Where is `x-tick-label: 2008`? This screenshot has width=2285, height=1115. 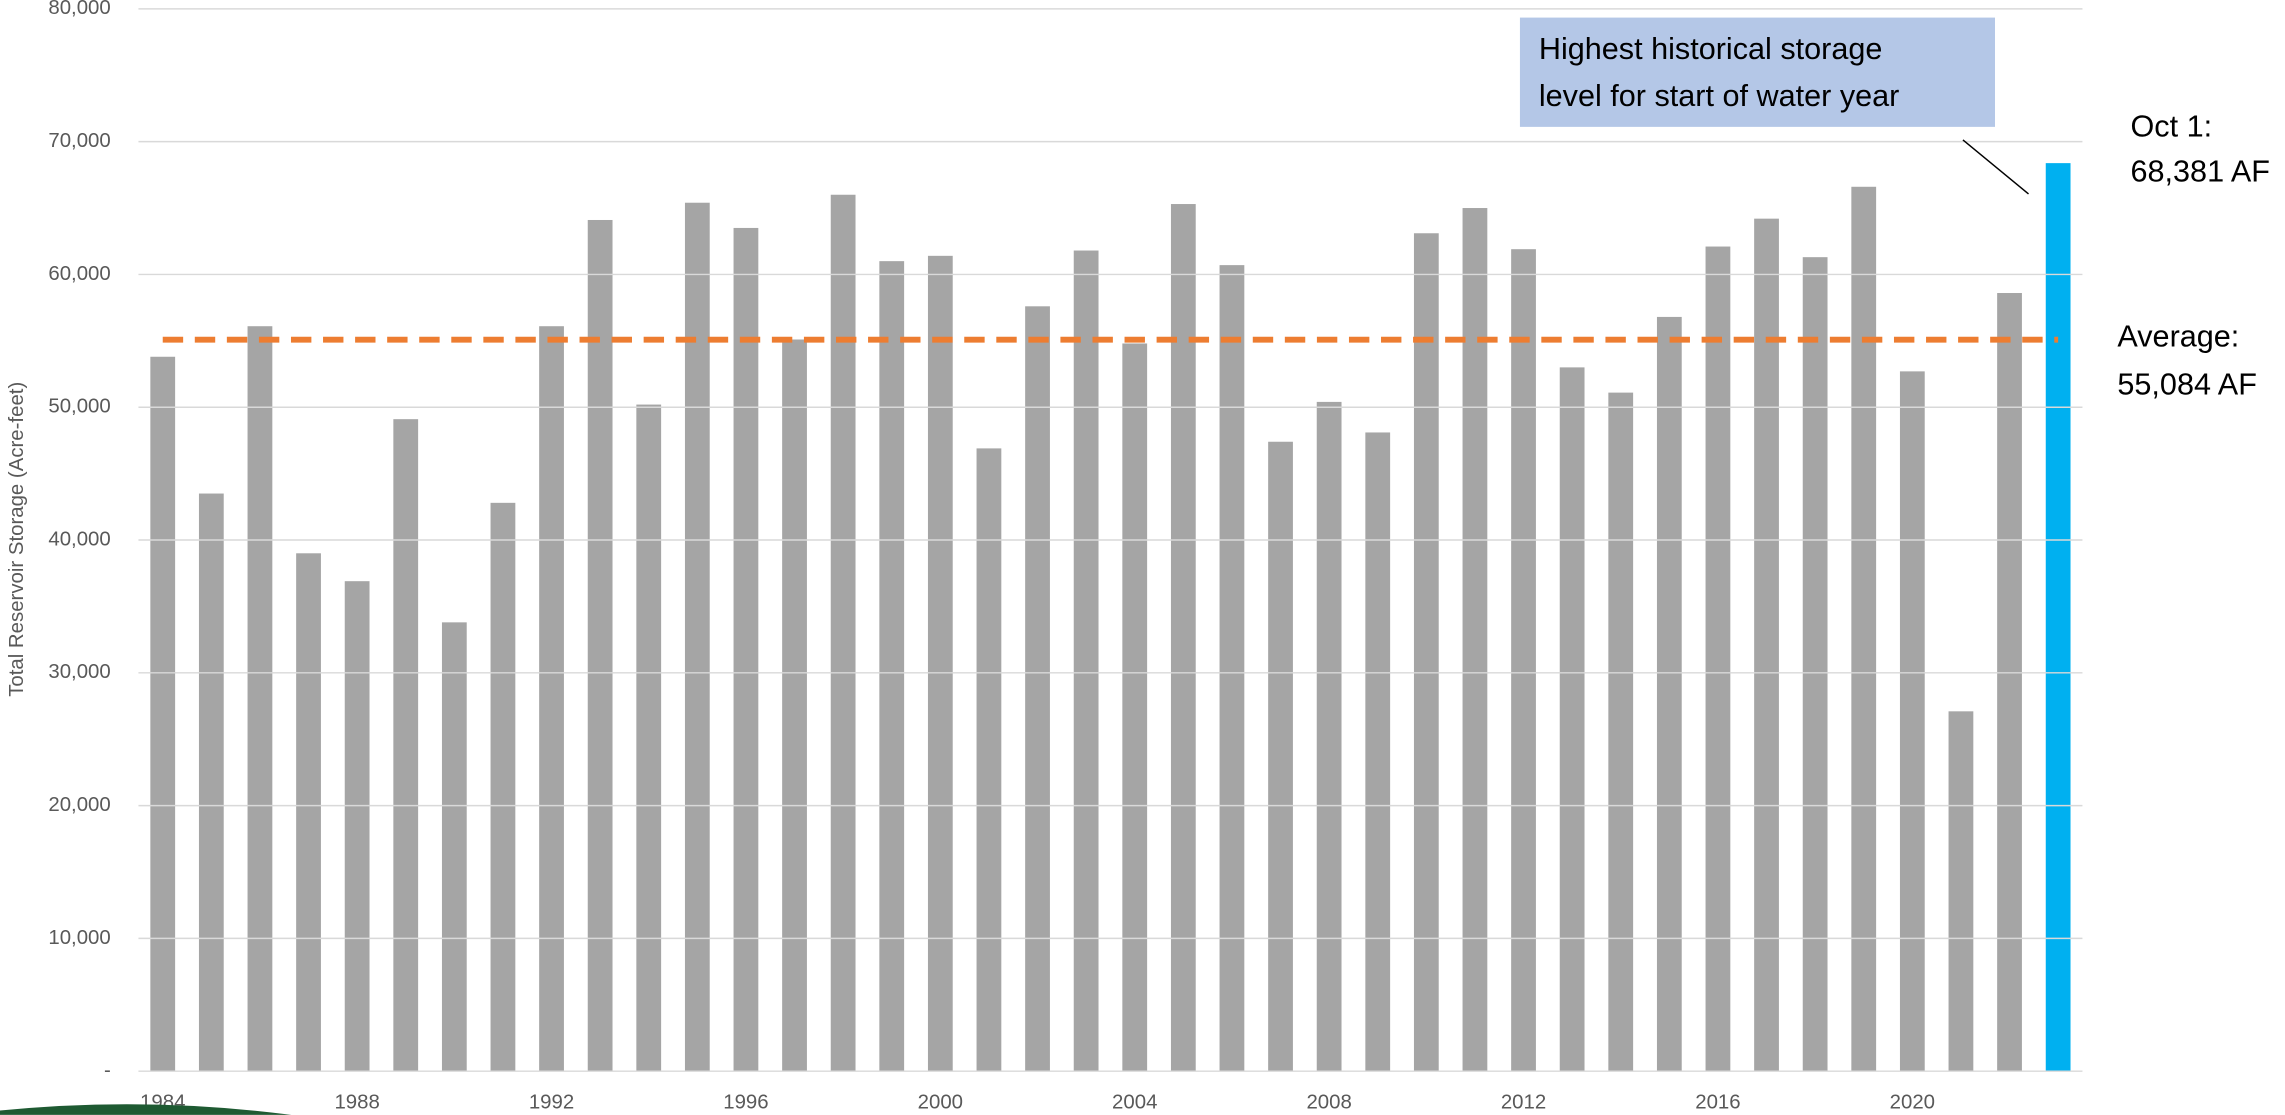
x-tick-label: 2008 is located at coordinates (1328, 1103).